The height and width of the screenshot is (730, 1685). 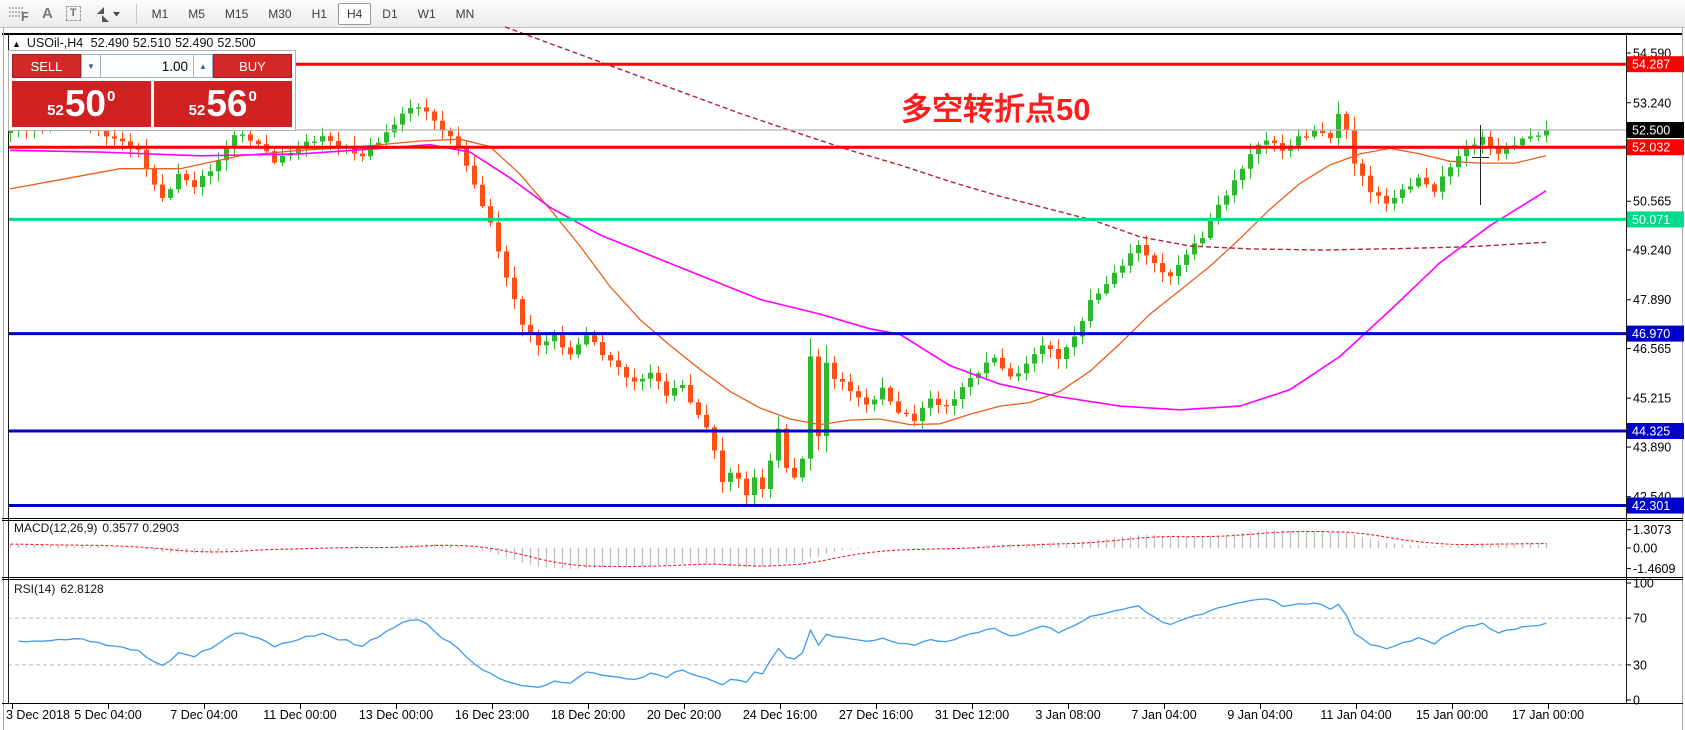 What do you see at coordinates (107, 715) in the screenshot?
I see `time-tick-label: 5 Dec 04:00` at bounding box center [107, 715].